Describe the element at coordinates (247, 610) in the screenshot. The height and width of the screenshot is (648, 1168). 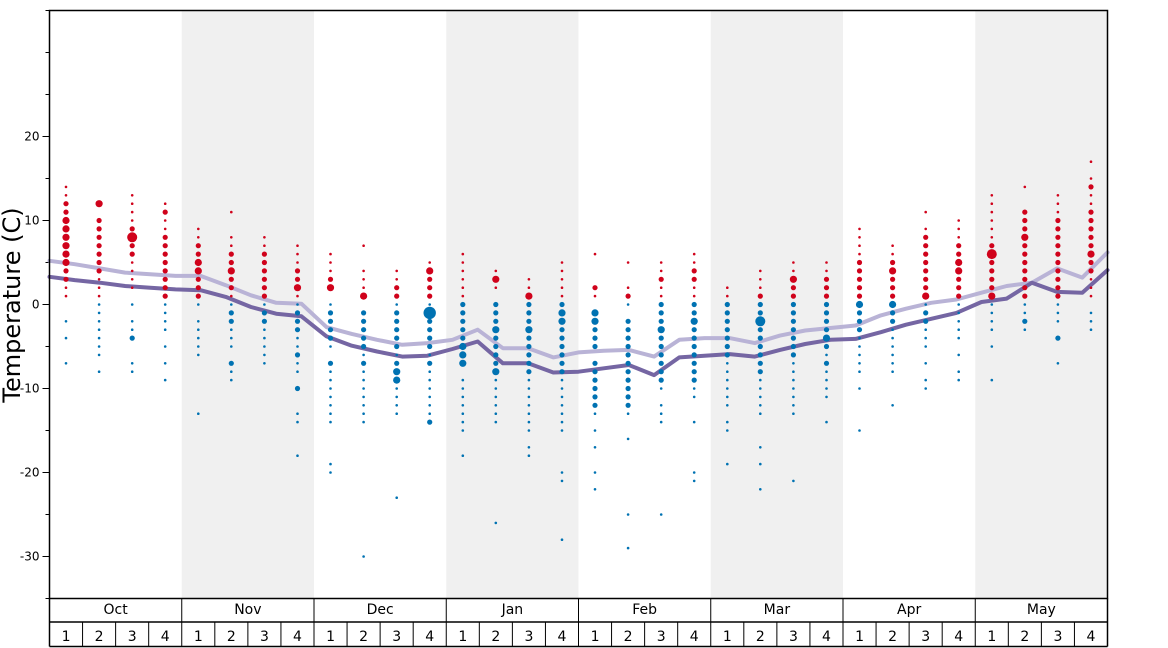
I see `month-label: Nov` at that location.